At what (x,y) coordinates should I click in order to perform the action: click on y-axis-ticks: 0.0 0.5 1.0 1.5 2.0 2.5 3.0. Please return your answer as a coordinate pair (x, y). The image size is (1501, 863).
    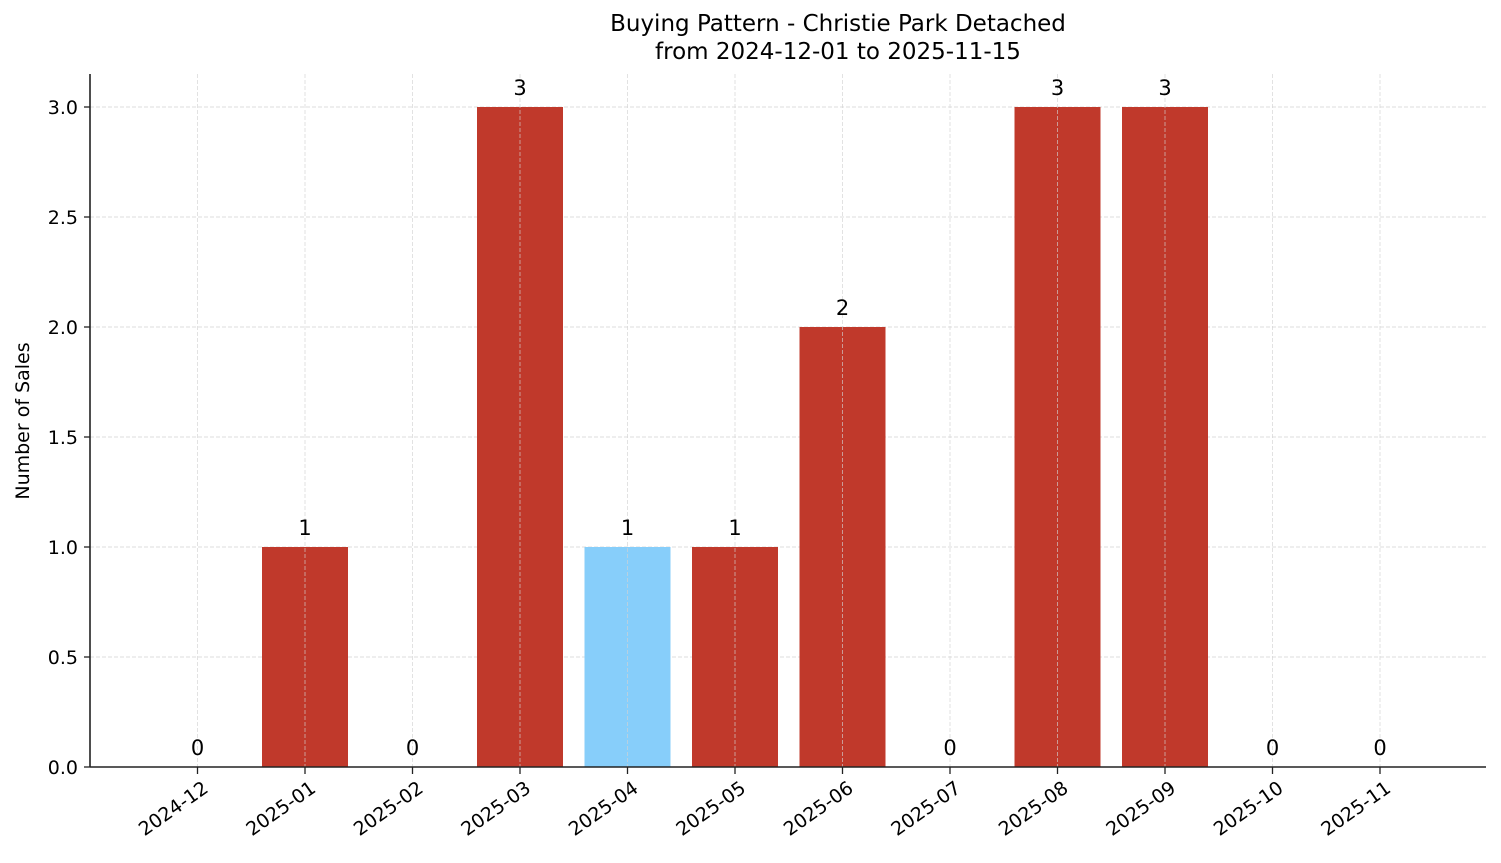
    Looking at the image, I should click on (69, 438).